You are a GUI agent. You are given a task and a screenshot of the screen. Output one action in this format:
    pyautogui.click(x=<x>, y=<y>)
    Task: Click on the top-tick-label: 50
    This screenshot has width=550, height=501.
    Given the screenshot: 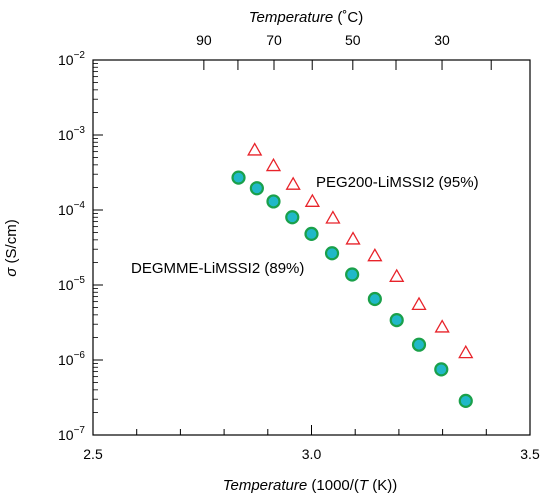 What is the action you would take?
    pyautogui.click(x=353, y=40)
    